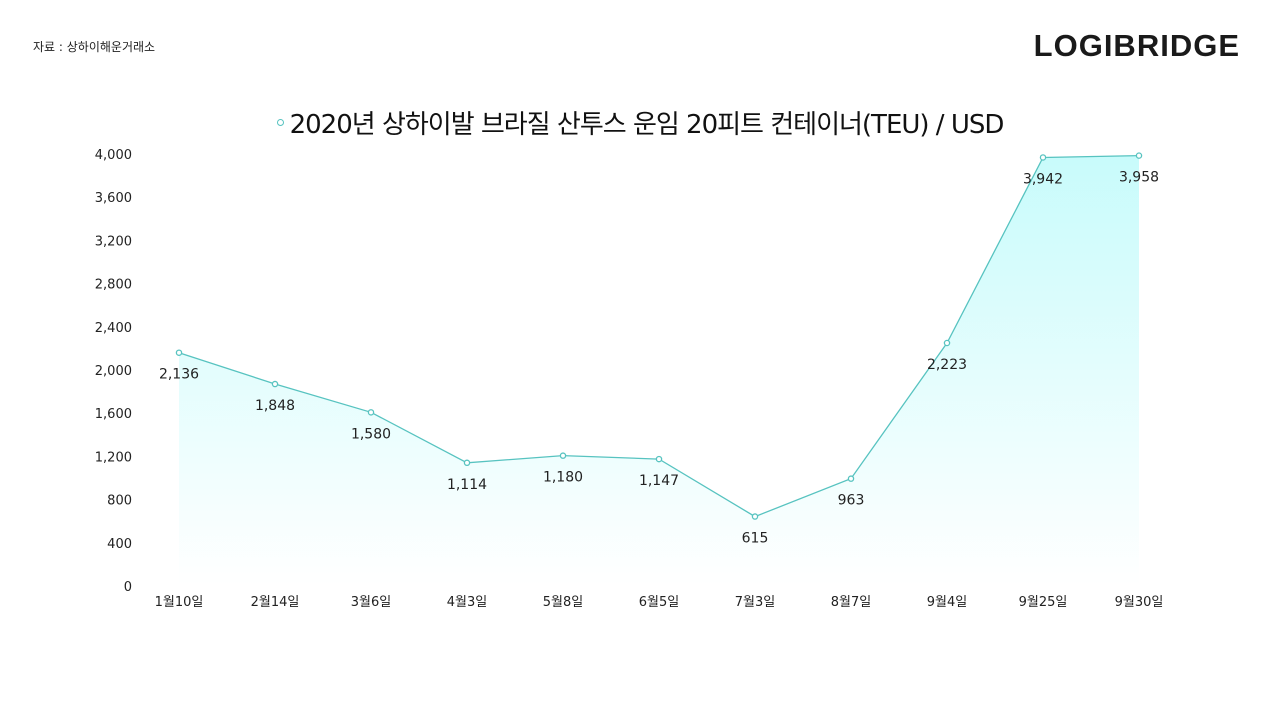  What do you see at coordinates (467, 485) in the screenshot?
I see `data-label: 1,114` at bounding box center [467, 485].